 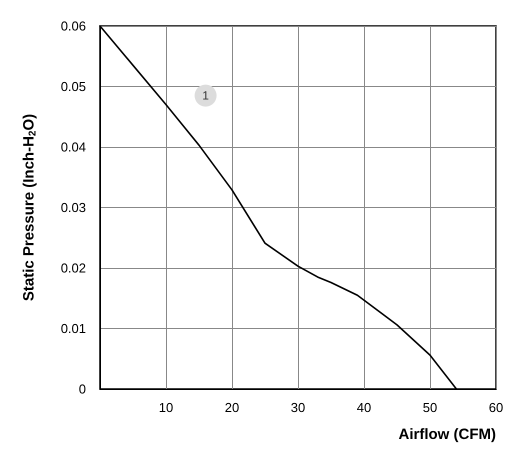 I want to click on y-tick-label: 0.04, so click(x=73, y=147).